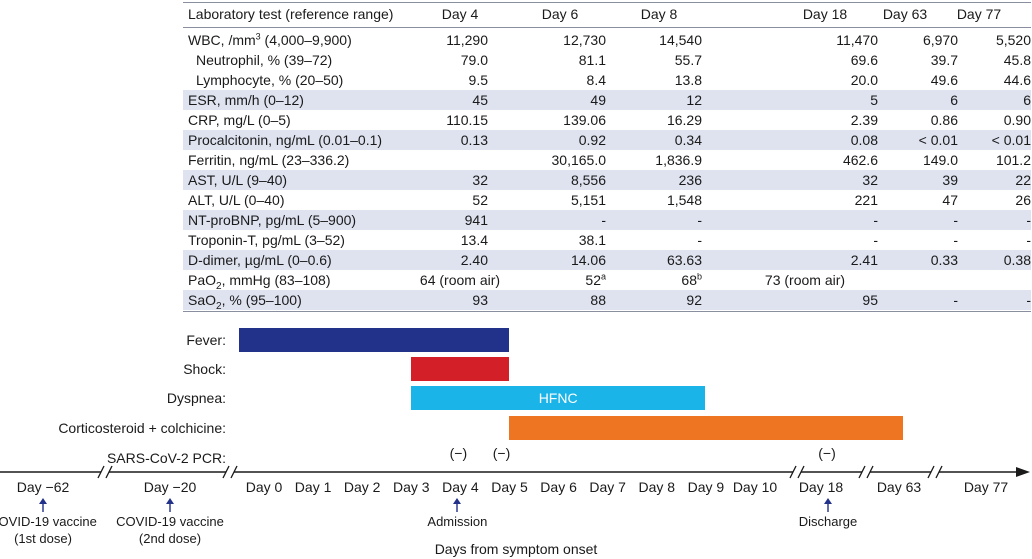  I want to click on day-label: Day 18, so click(821, 487).